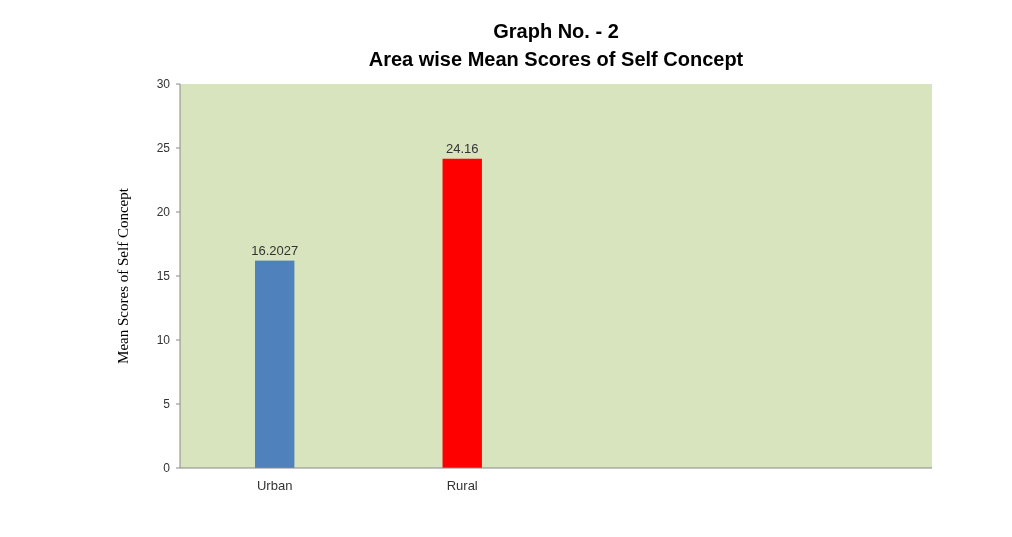 This screenshot has height=537, width=1012. Describe the element at coordinates (123, 275) in the screenshot. I see `y-axis-title: Mean Scores of Self Concept` at that location.